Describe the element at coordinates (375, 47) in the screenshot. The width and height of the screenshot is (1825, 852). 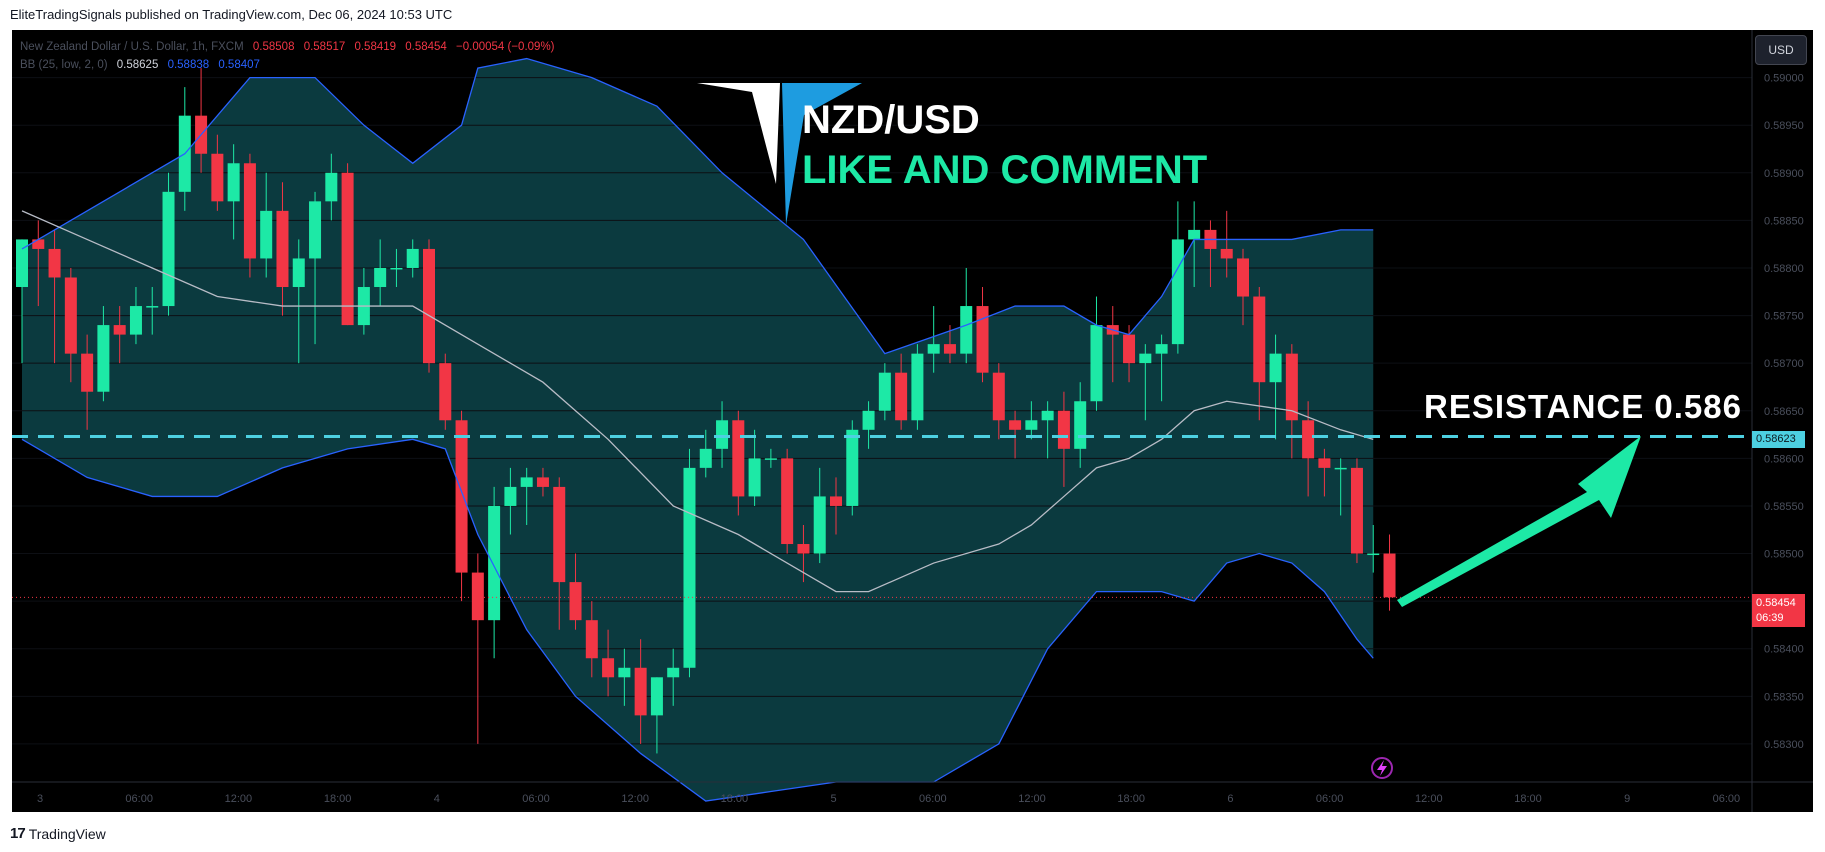
I see `legend-low: 0.58419` at that location.